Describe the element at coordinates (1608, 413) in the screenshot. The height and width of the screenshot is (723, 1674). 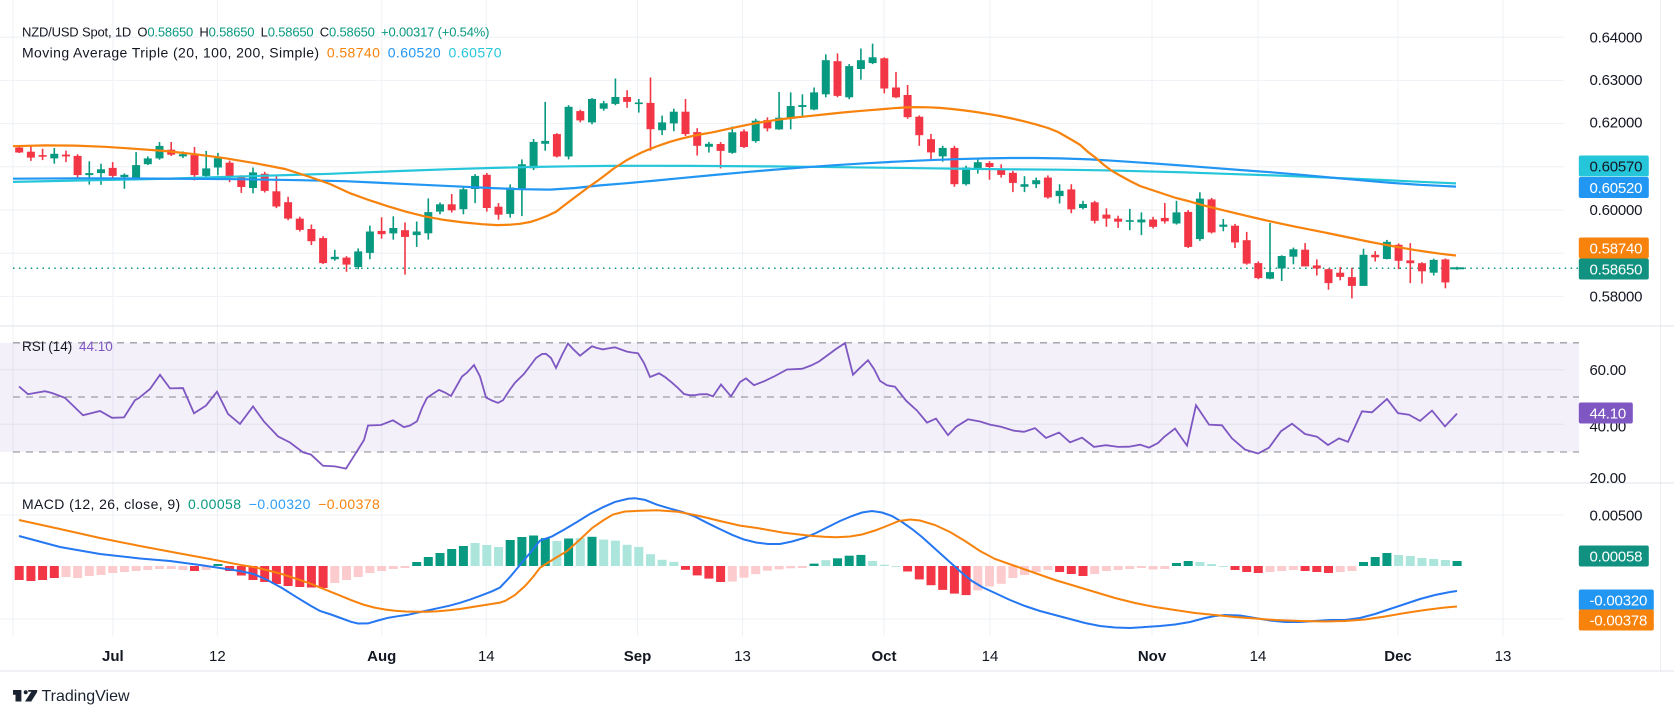
I see `svg-text: 44.10` at that location.